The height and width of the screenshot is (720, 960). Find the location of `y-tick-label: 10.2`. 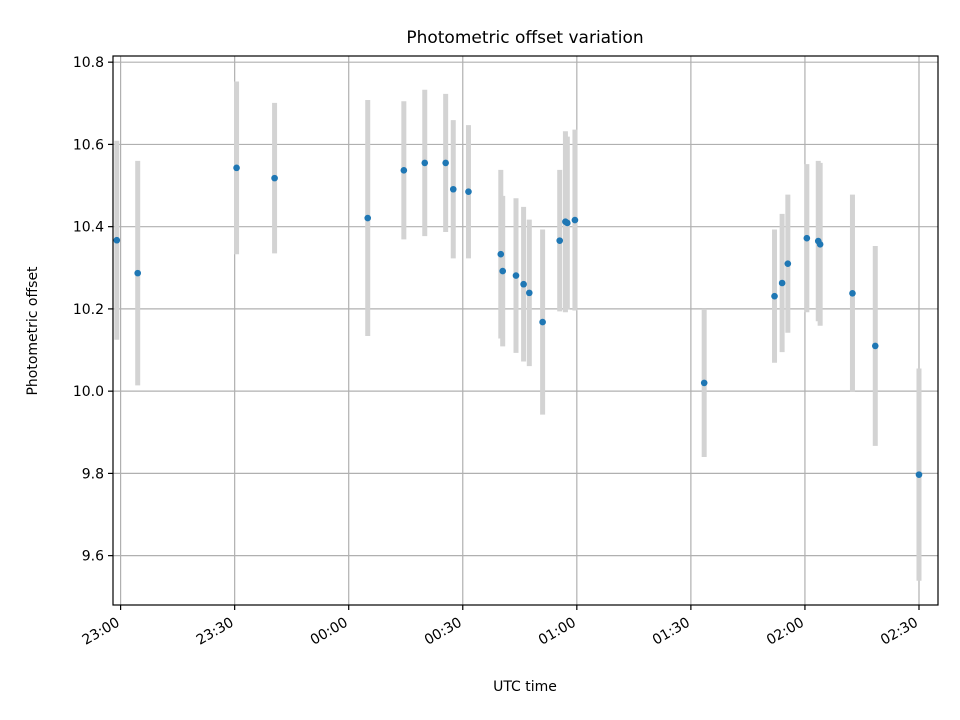

y-tick-label: 10.2 is located at coordinates (88, 310).